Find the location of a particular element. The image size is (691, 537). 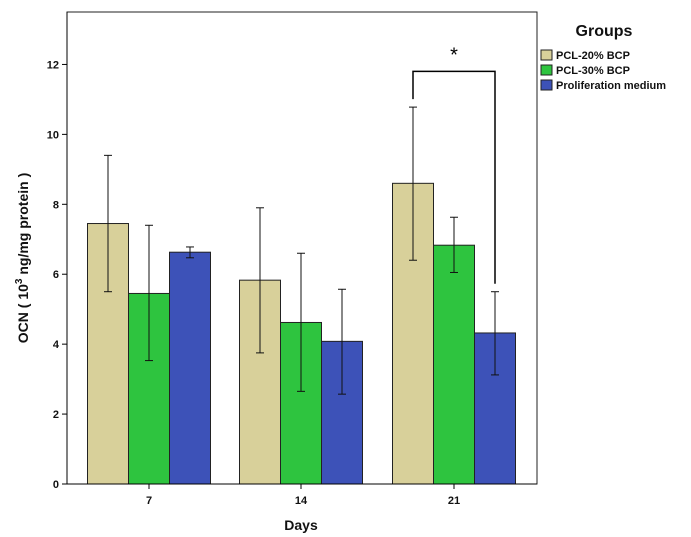

y-tick-label-0: 0 is located at coordinates (56, 485).